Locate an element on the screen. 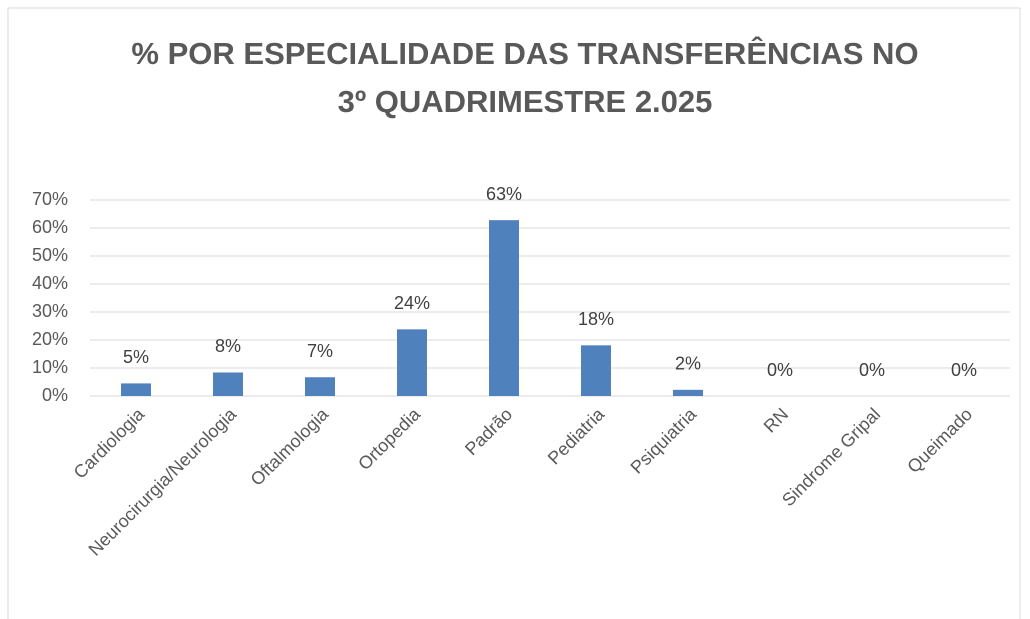 Image resolution: width=1030 pixels, height=619 pixels. data-label: 7% is located at coordinates (320, 351).